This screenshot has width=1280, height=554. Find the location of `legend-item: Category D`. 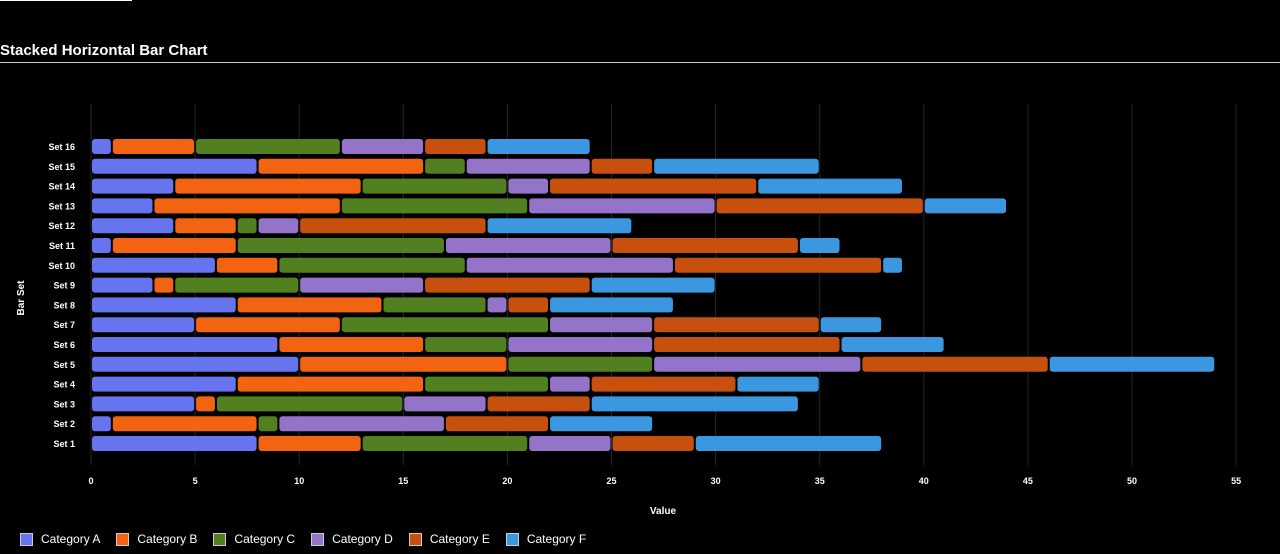

legend-item: Category D is located at coordinates (352, 539).